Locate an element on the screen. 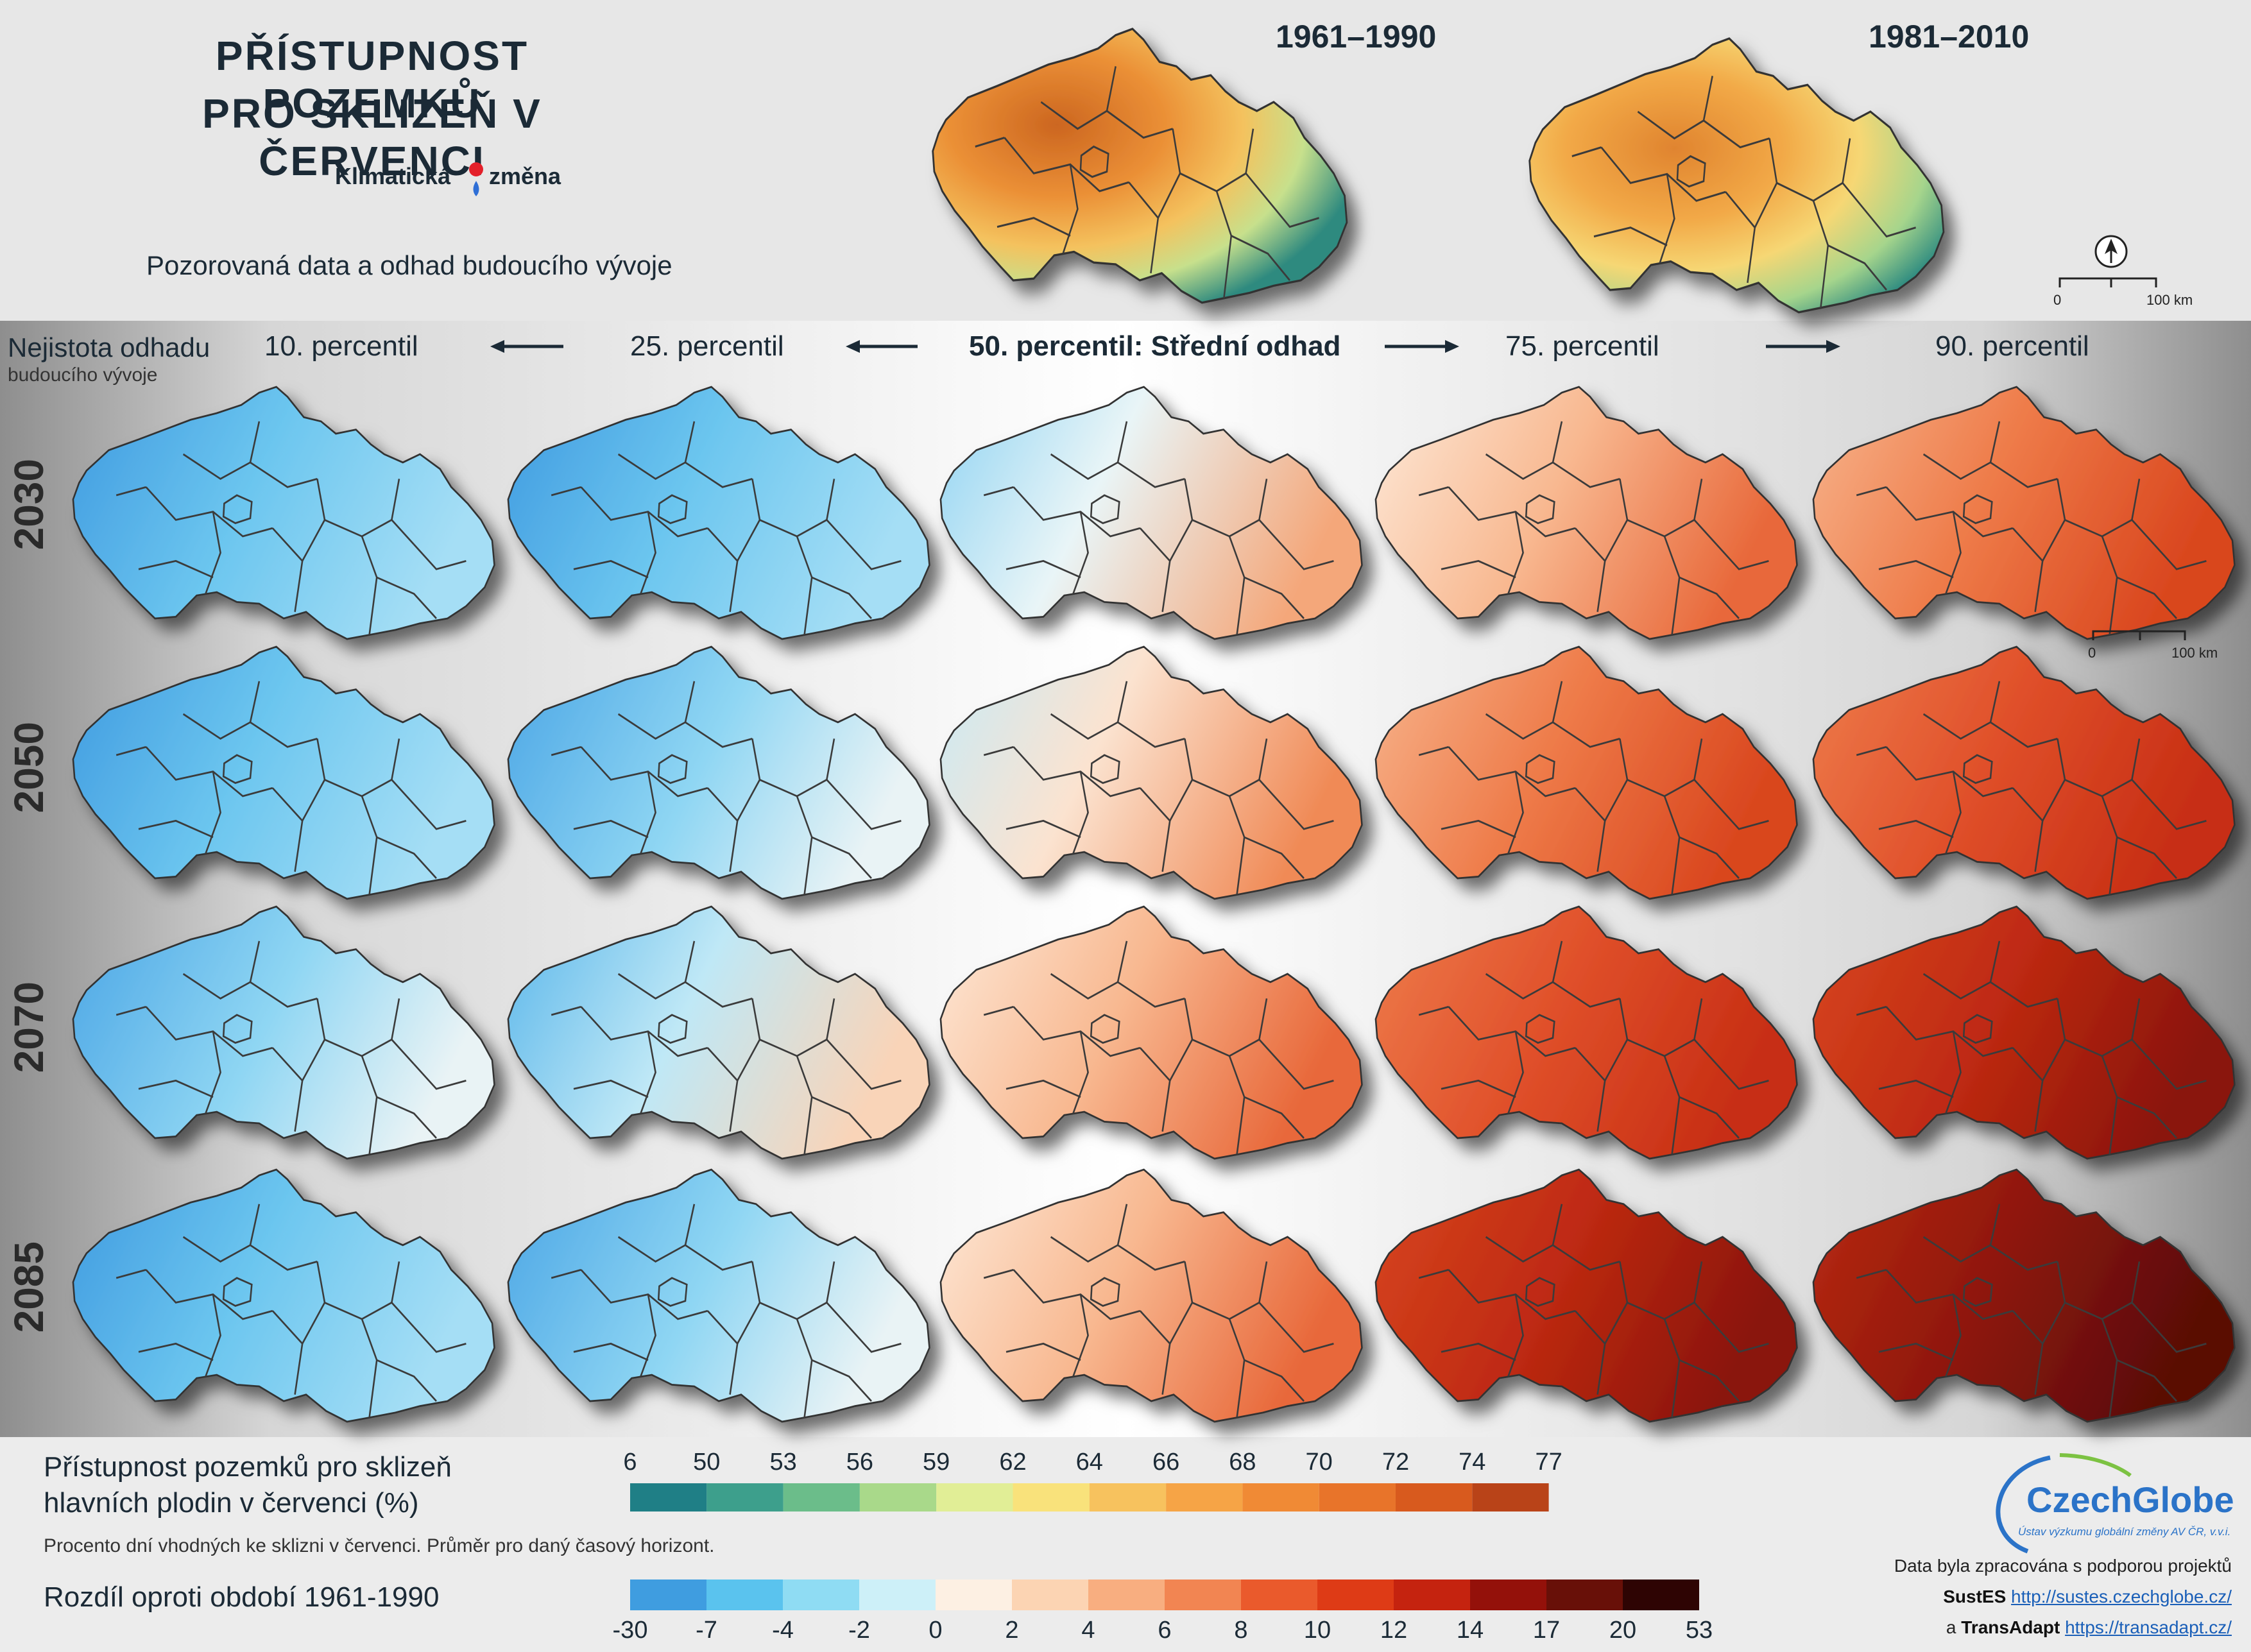  map-2070-p50 is located at coordinates (1151, 1032).